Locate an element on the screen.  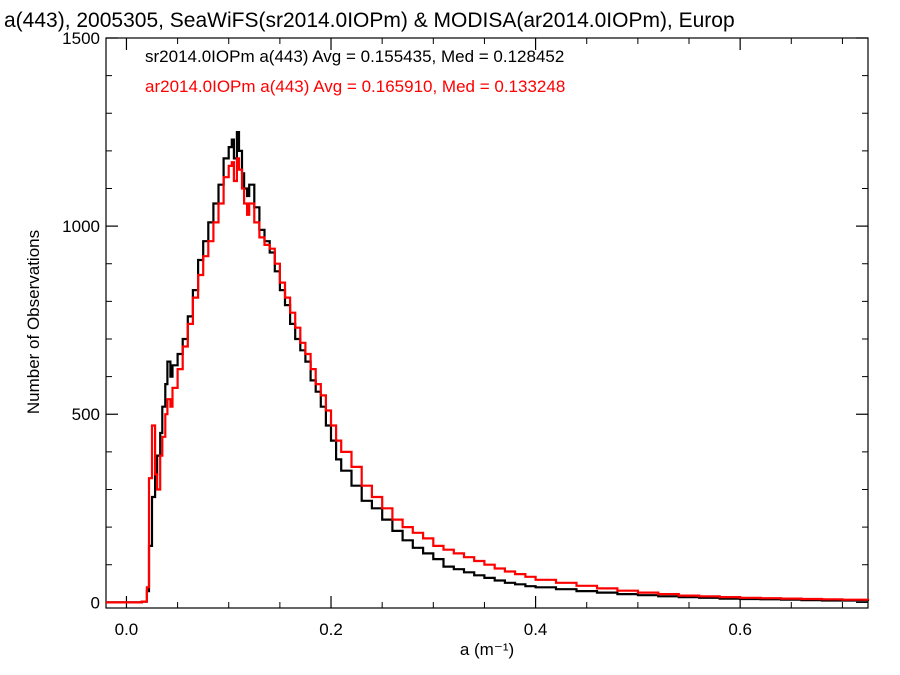
x-tick-label: 0.0 is located at coordinates (127, 629).